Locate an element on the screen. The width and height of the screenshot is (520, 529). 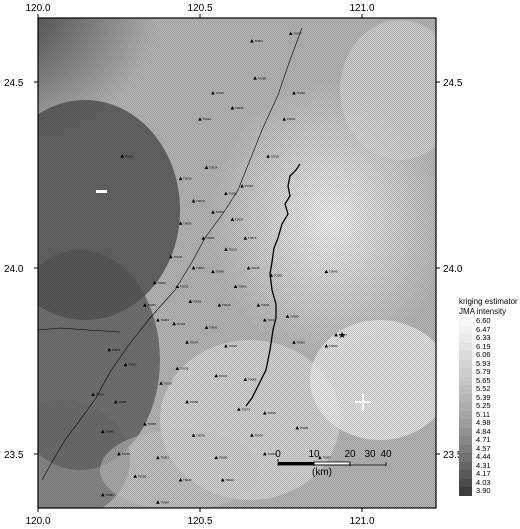
scale-tick: 20 is located at coordinates (350, 454).